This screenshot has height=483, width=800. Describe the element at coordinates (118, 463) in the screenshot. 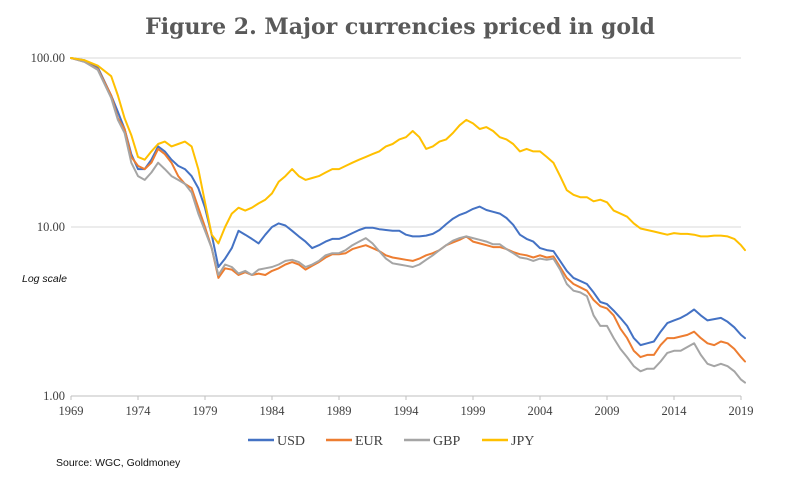

I see `source-note: Source: WGC, Goldmoney` at that location.